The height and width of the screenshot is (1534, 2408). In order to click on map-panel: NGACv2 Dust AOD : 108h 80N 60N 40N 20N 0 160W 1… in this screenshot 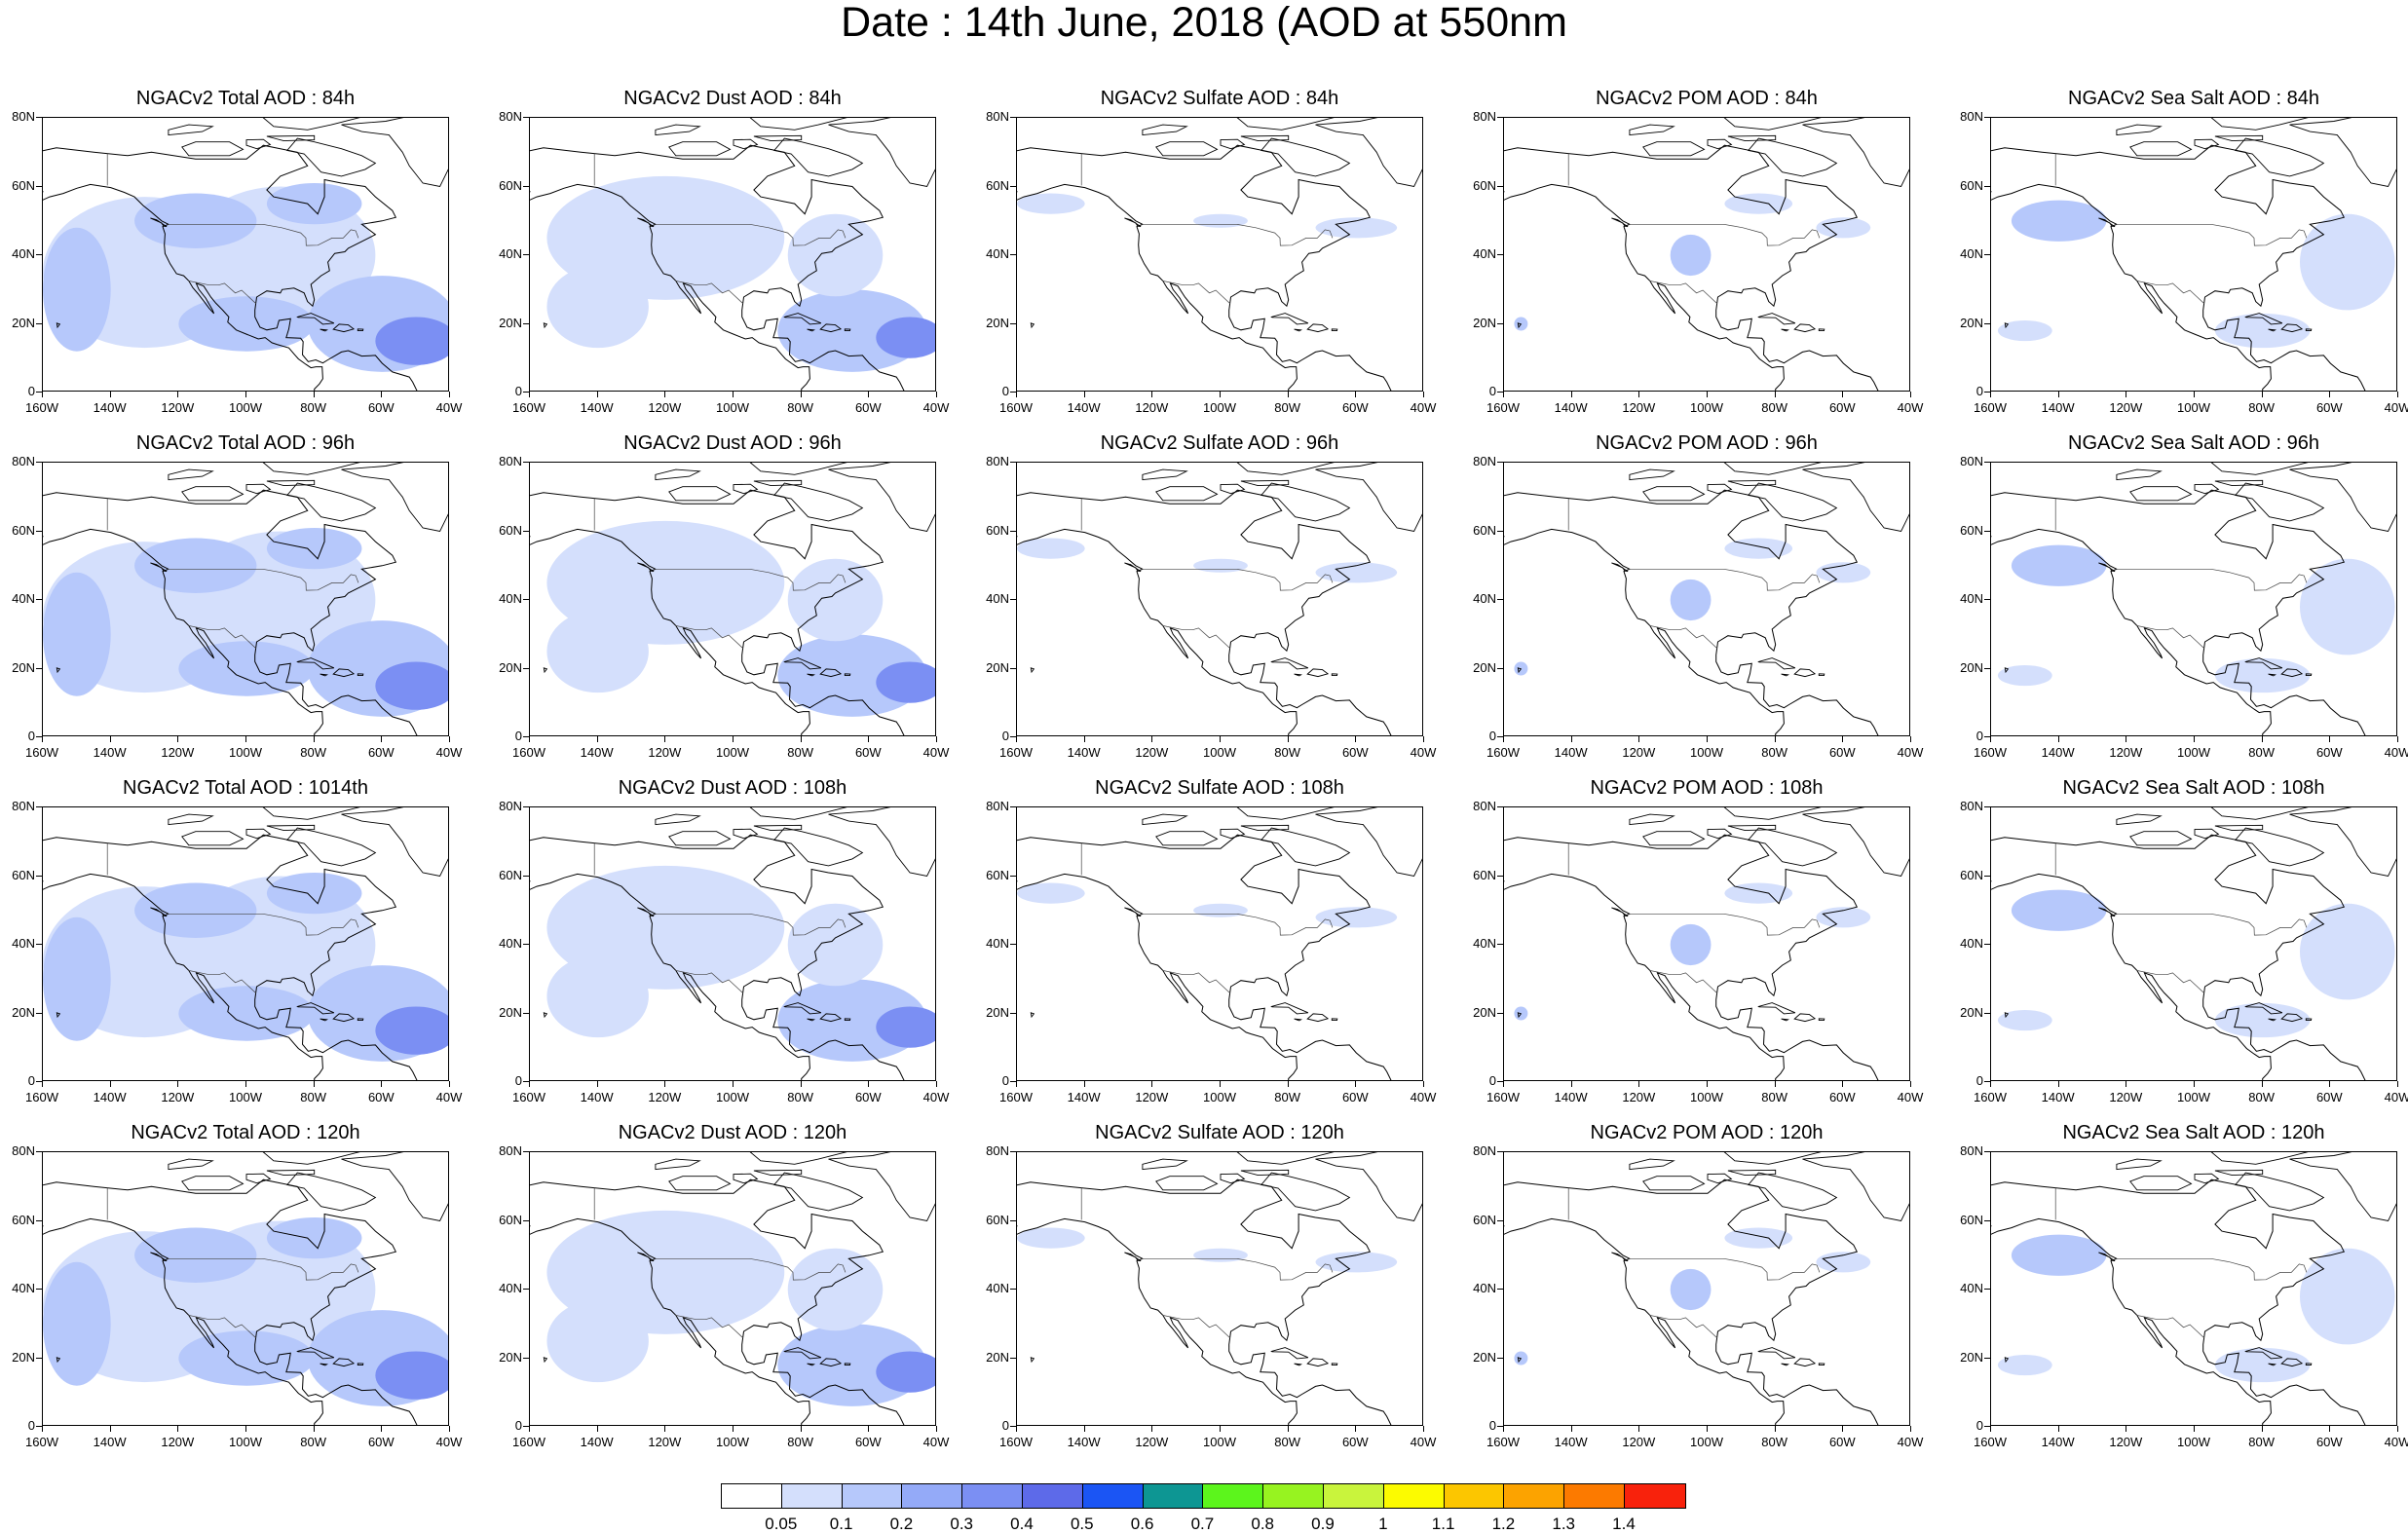, I will do `click(720, 948)`.